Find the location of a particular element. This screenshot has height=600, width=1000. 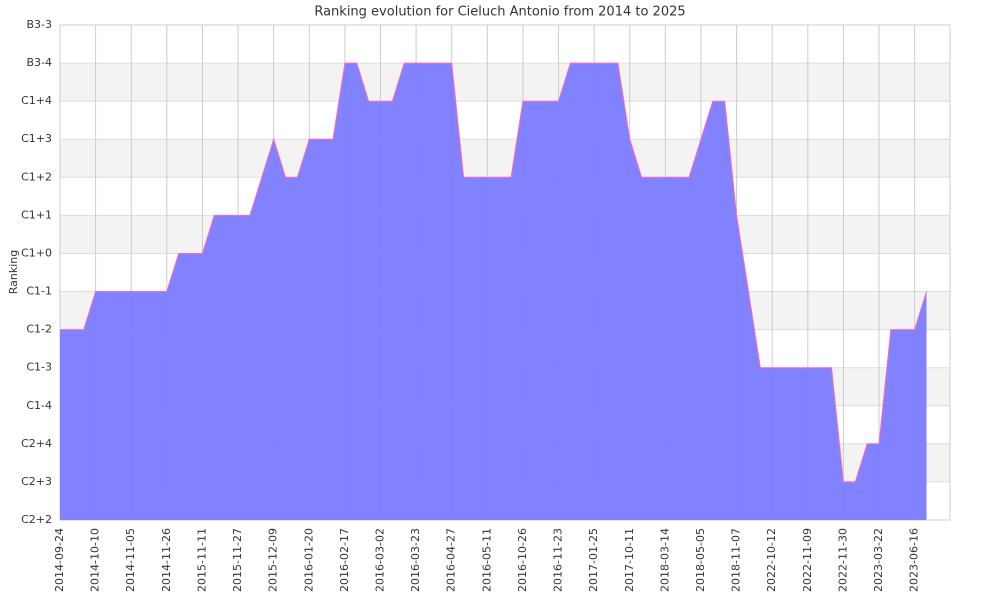

y-axis-label: Ranking is located at coordinates (13, 272).